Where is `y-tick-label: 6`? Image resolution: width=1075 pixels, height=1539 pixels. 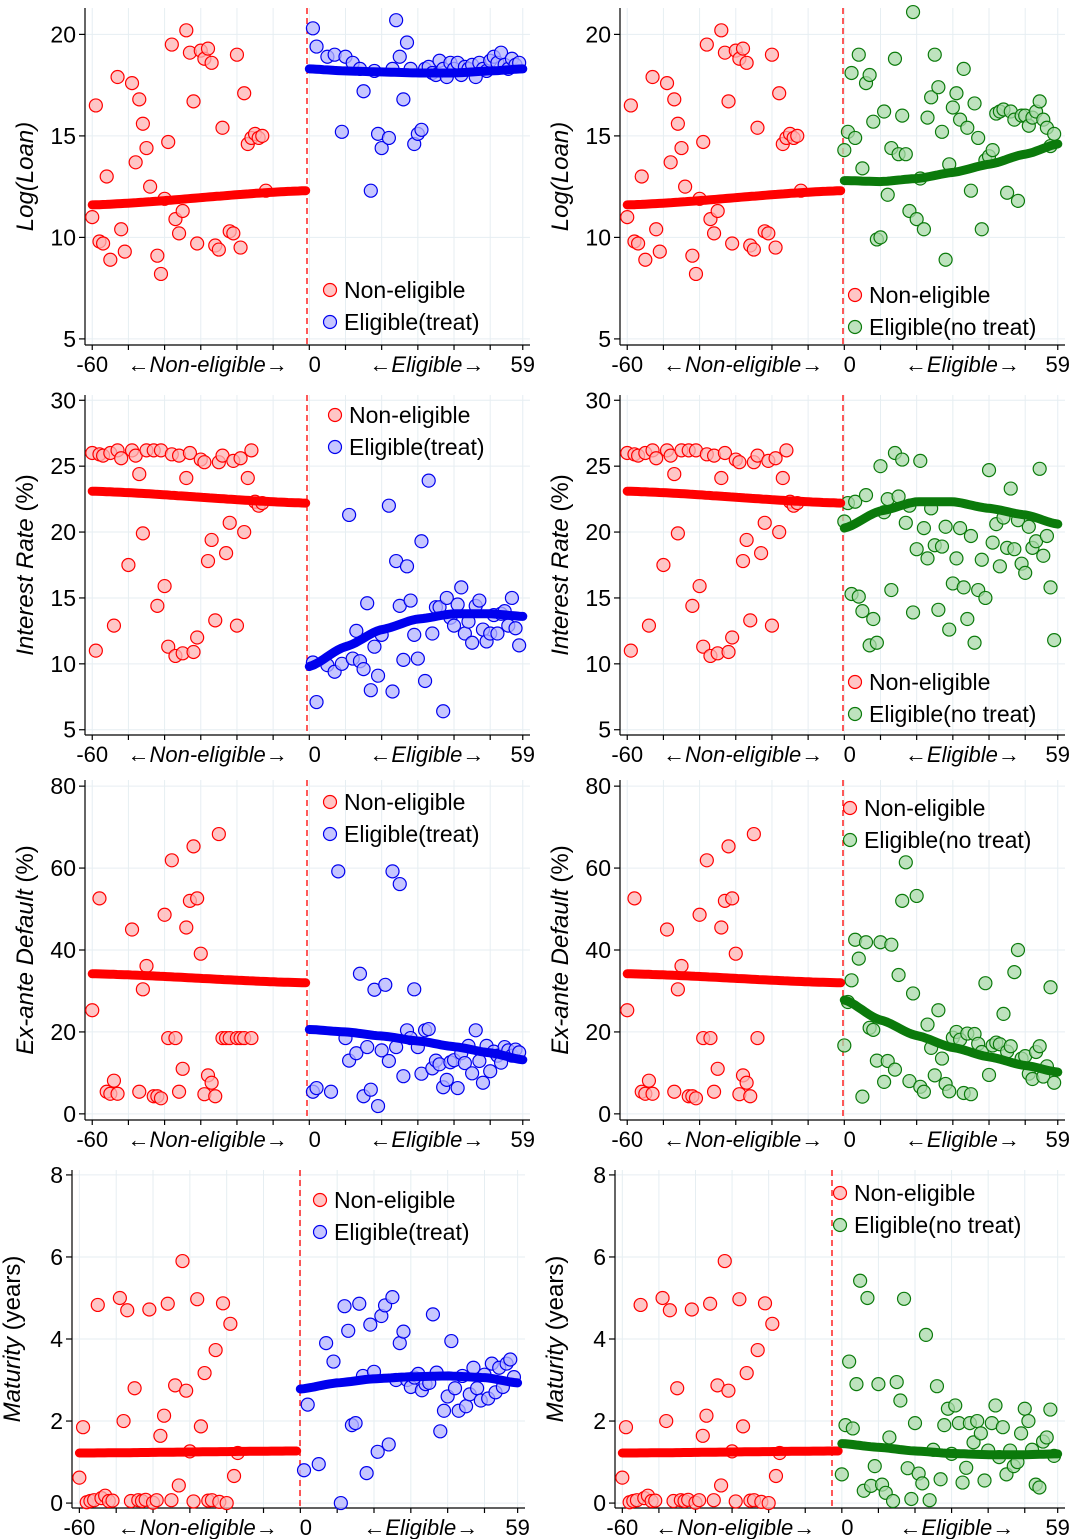 y-tick-label: 6 is located at coordinates (56, 1257).